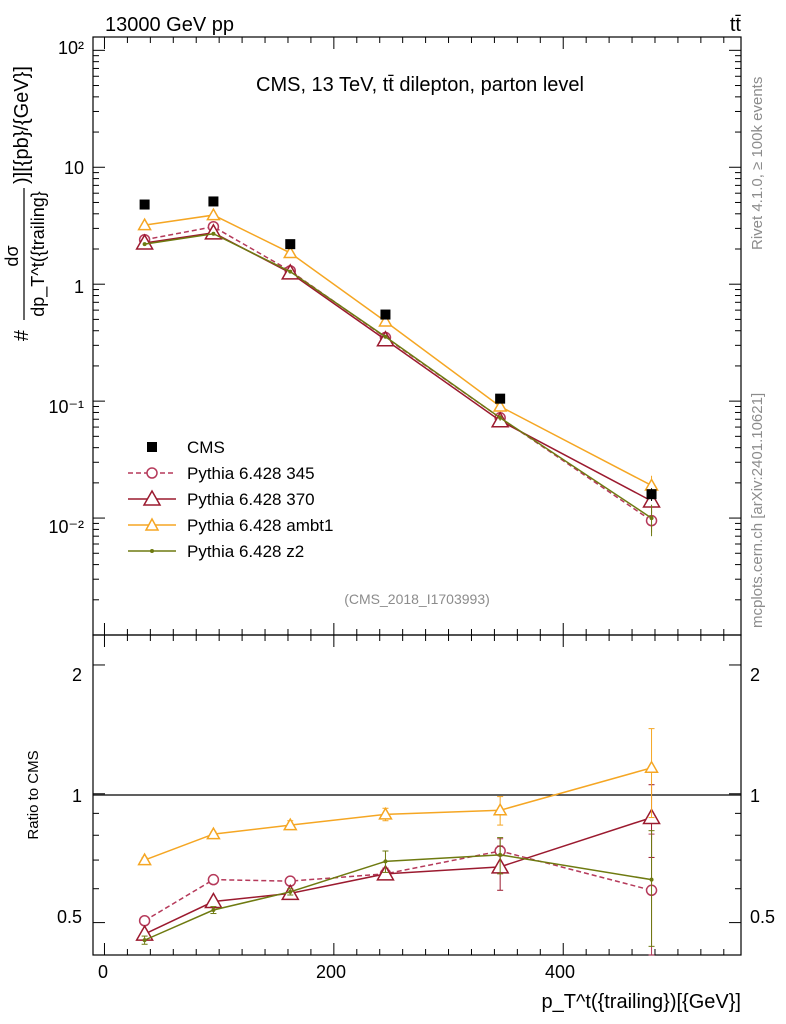 The height and width of the screenshot is (1024, 786). I want to click on ylabel-numerator: dσ, so click(12, 255).